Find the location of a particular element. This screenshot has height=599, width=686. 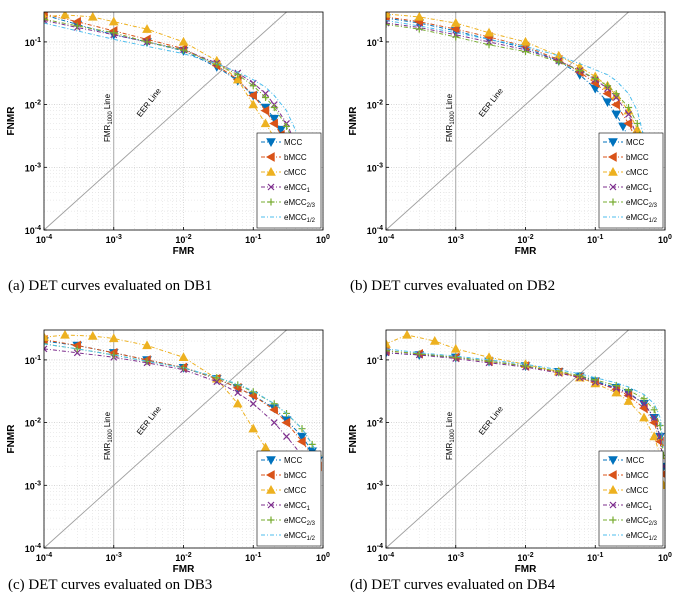

legend-item-emcc-1-marker is located at coordinates (271, 187).